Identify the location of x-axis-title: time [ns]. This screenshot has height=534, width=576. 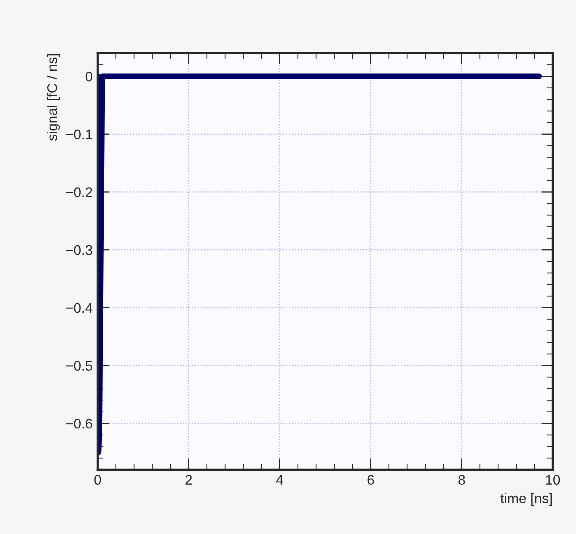
(526, 499).